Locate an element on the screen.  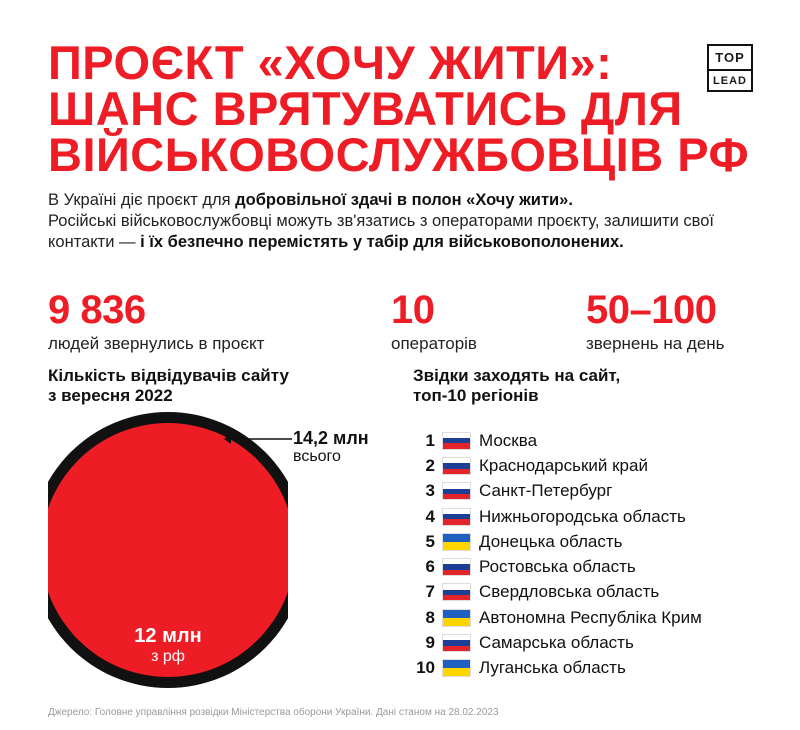
region-item: 3 Санкт-Петербург is located at coordinates (557, 491).